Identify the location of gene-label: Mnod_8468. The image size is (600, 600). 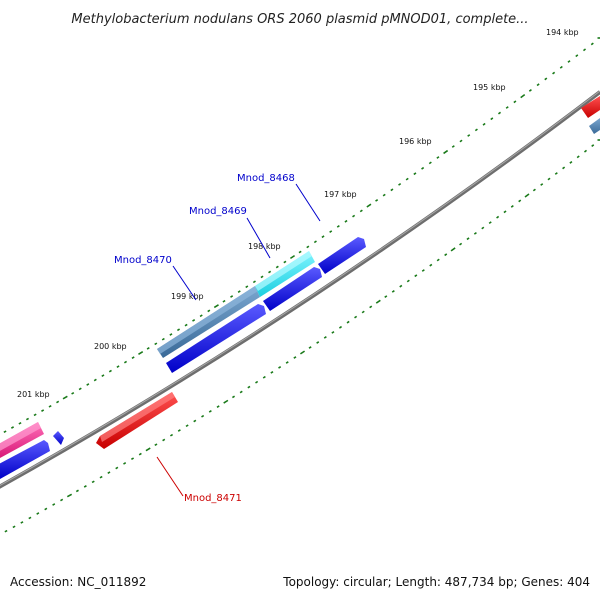
(266, 178).